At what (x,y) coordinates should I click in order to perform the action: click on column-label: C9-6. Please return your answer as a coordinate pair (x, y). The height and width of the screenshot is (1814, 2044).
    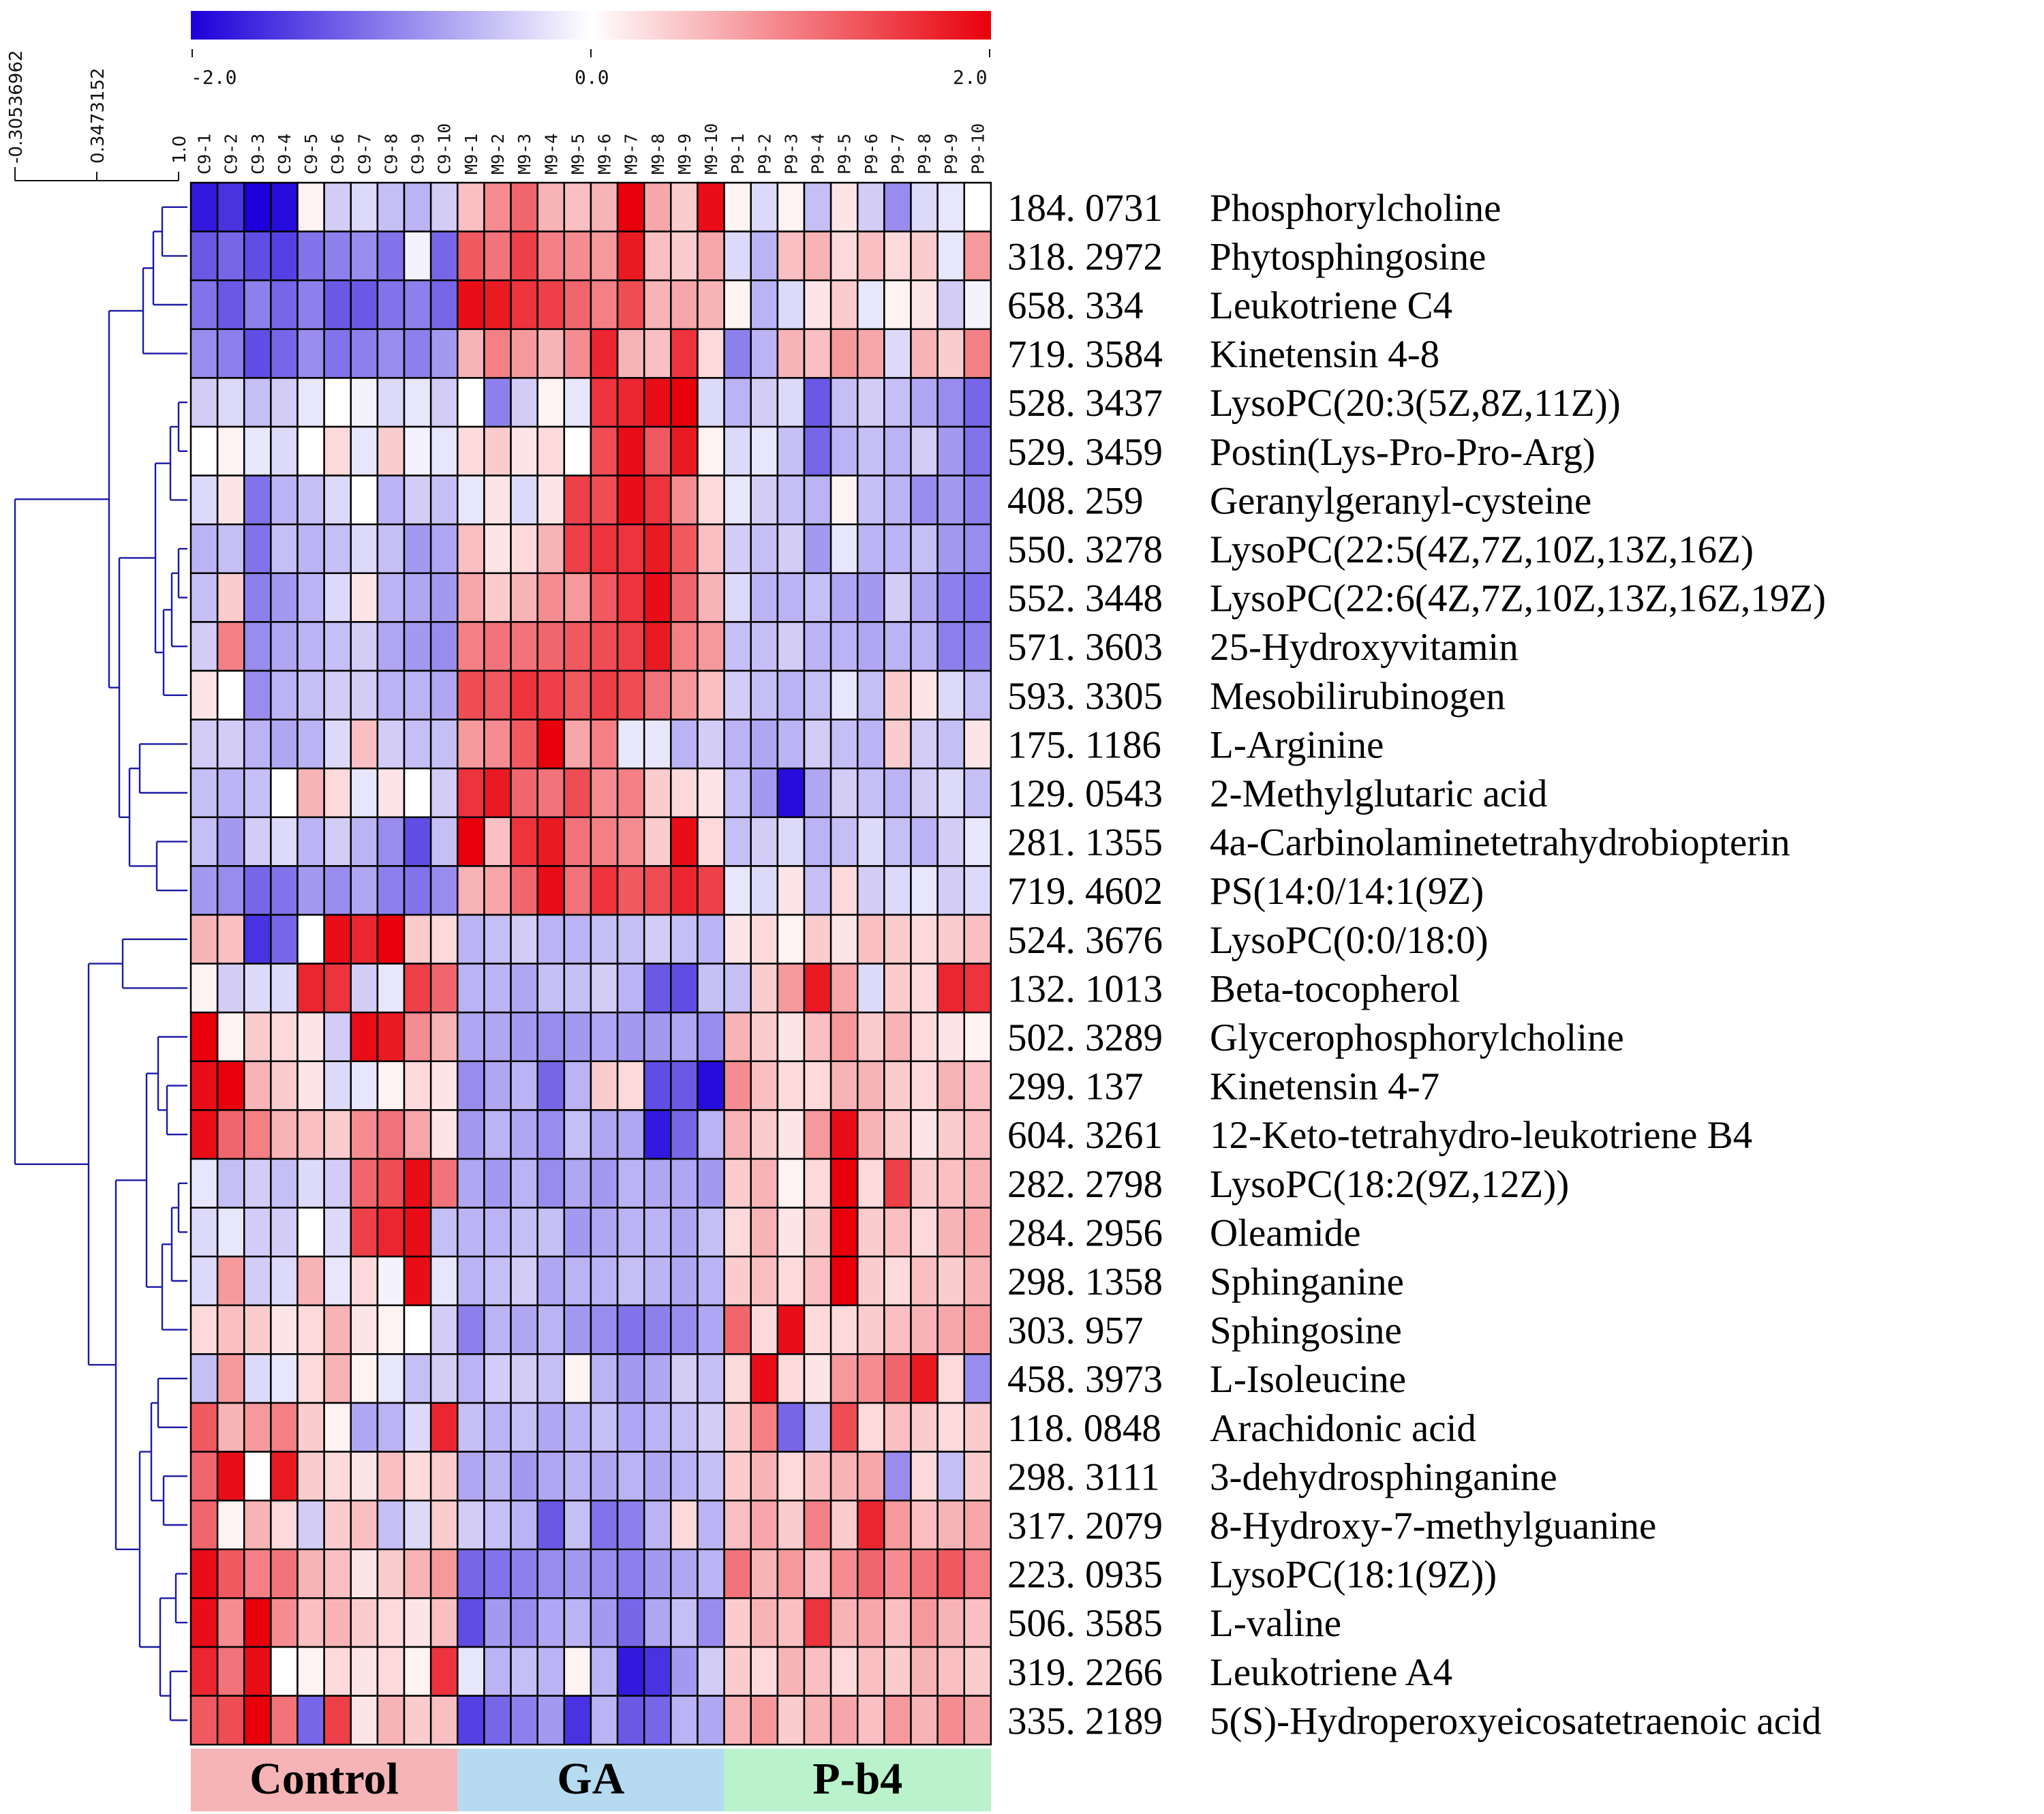
    Looking at the image, I should click on (338, 154).